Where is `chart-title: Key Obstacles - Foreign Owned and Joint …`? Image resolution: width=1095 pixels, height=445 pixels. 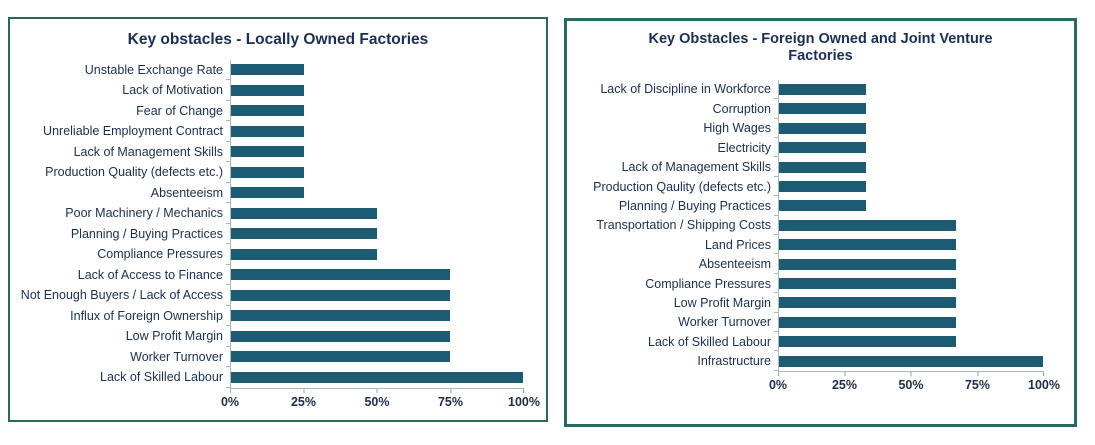 chart-title: Key Obstacles - Foreign Owned and Joint … is located at coordinates (820, 48).